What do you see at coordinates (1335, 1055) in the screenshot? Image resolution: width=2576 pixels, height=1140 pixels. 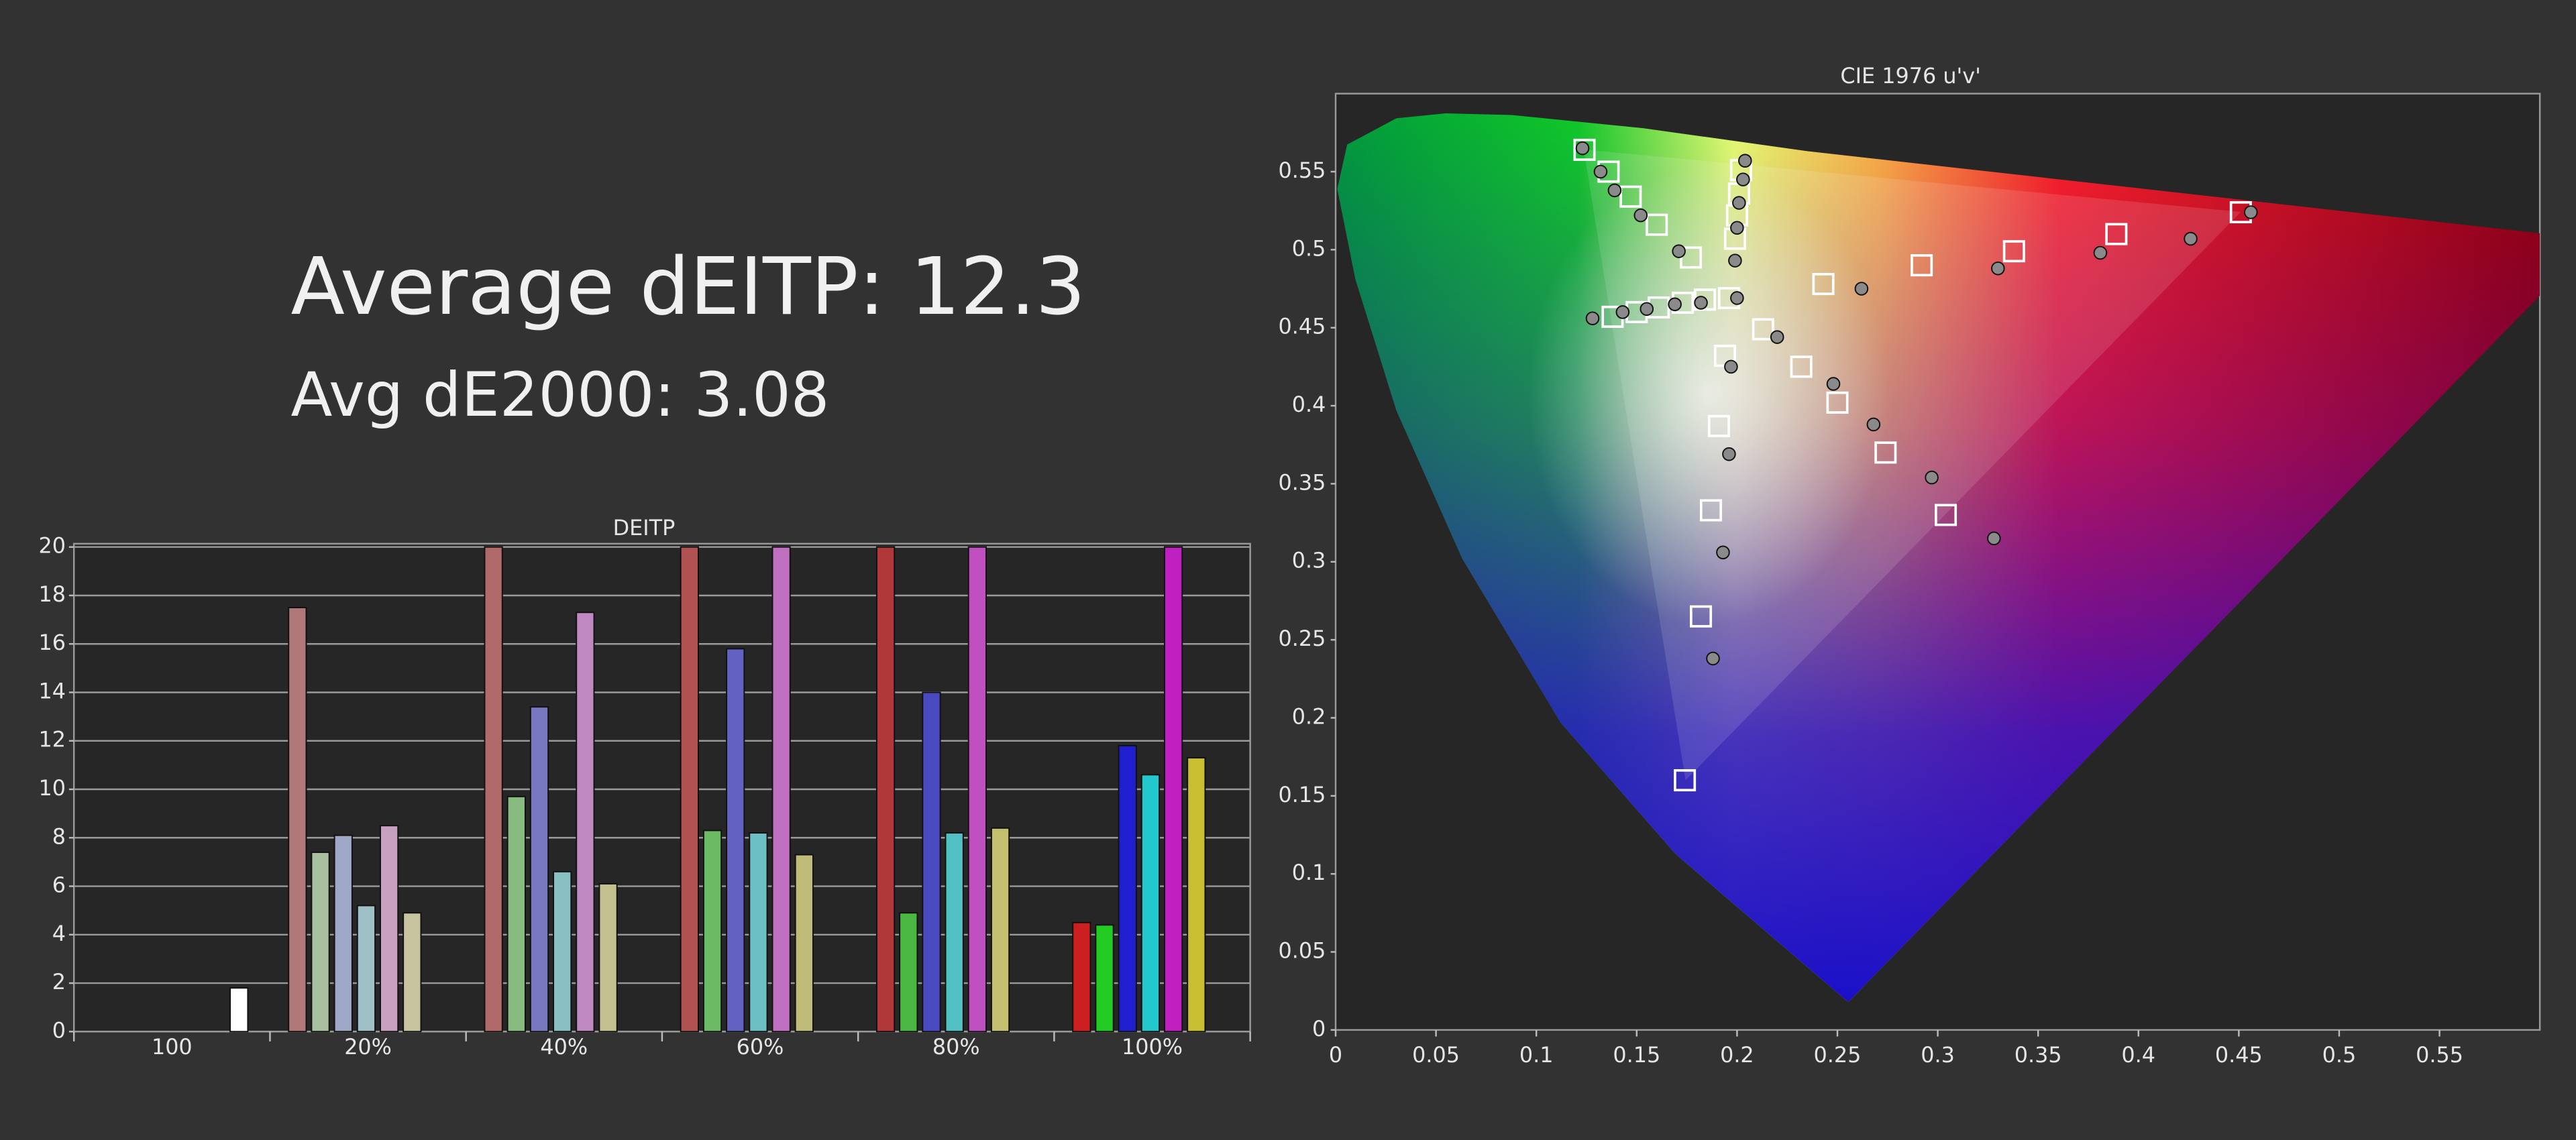 I see `x-tick-label: 0` at bounding box center [1335, 1055].